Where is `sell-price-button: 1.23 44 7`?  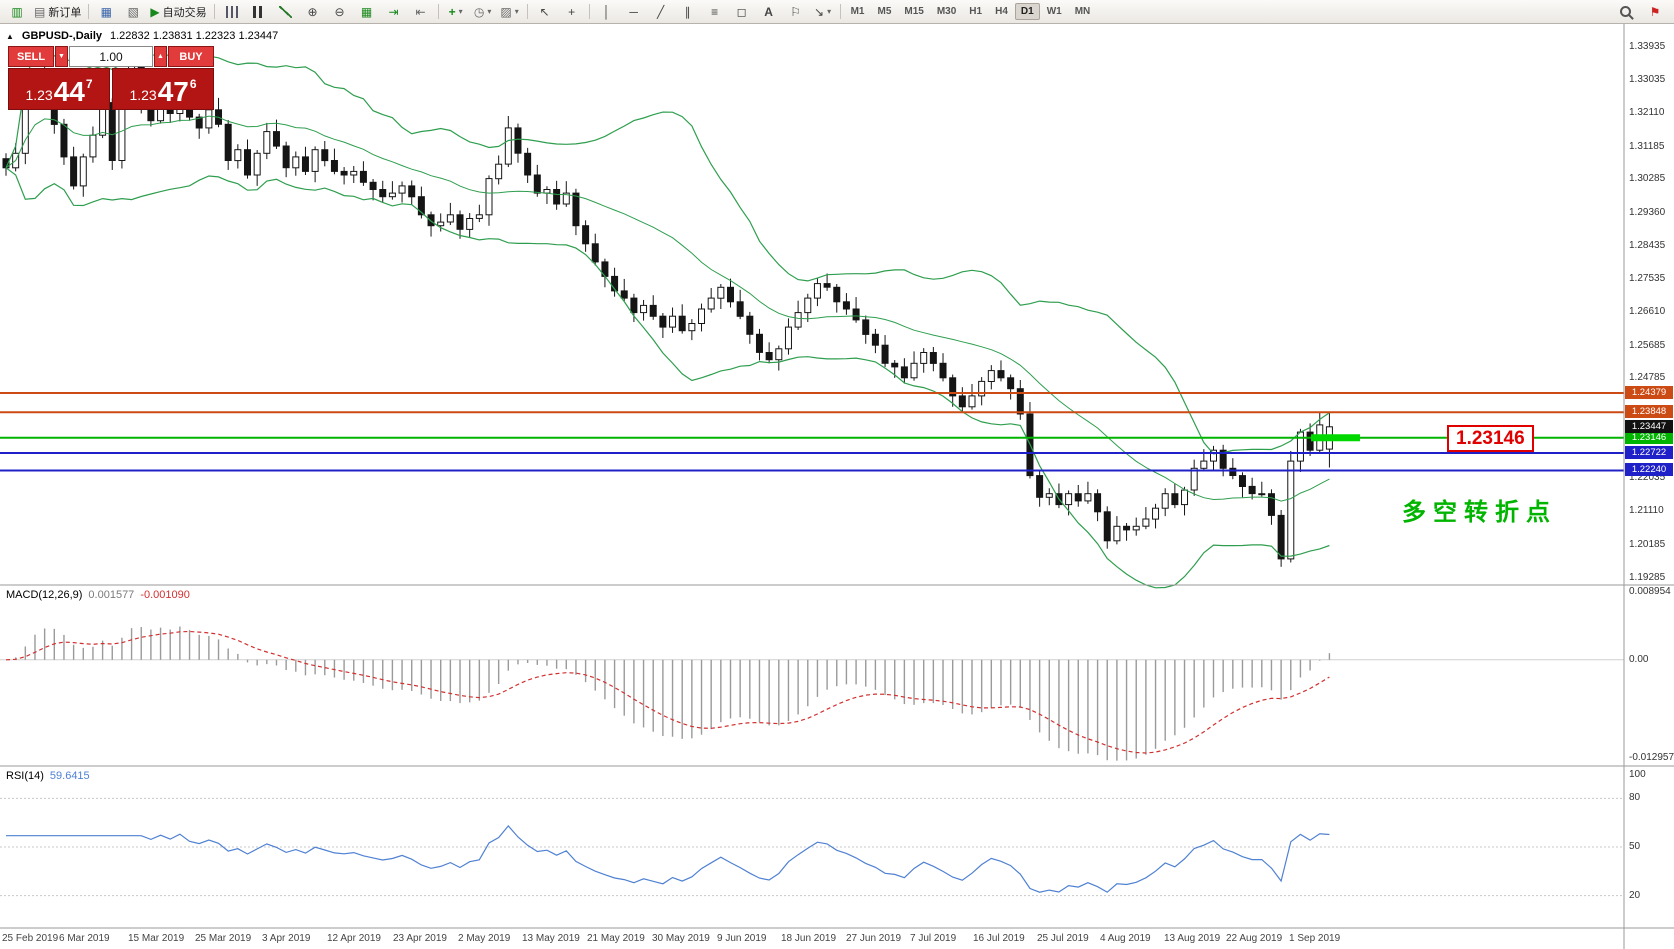
sell-price-button: 1.23 44 7 is located at coordinates (59, 89).